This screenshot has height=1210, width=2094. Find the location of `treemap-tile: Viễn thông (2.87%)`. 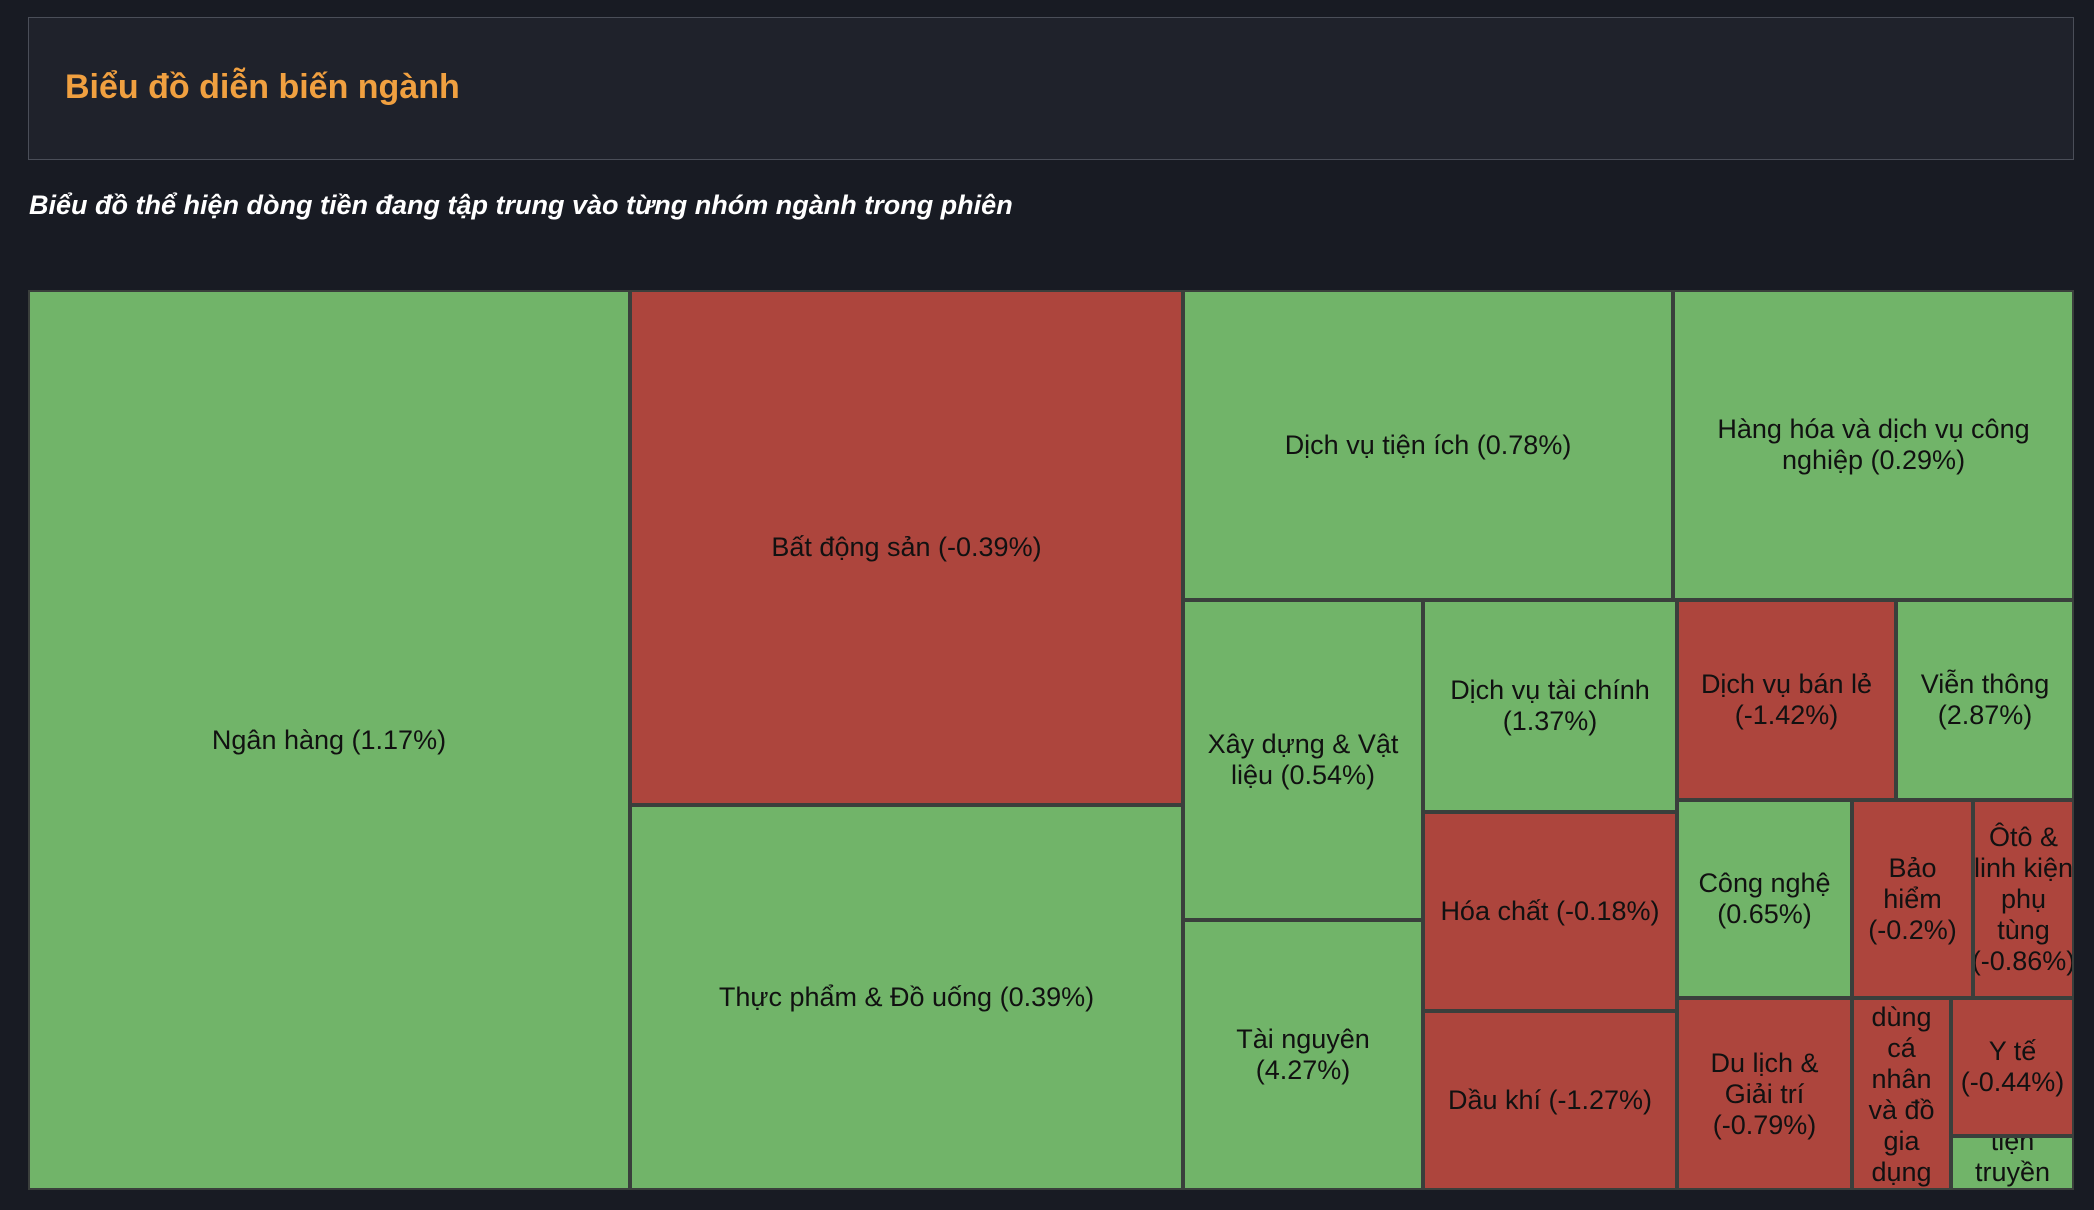

treemap-tile: Viễn thông (2.87%) is located at coordinates (1985, 700).